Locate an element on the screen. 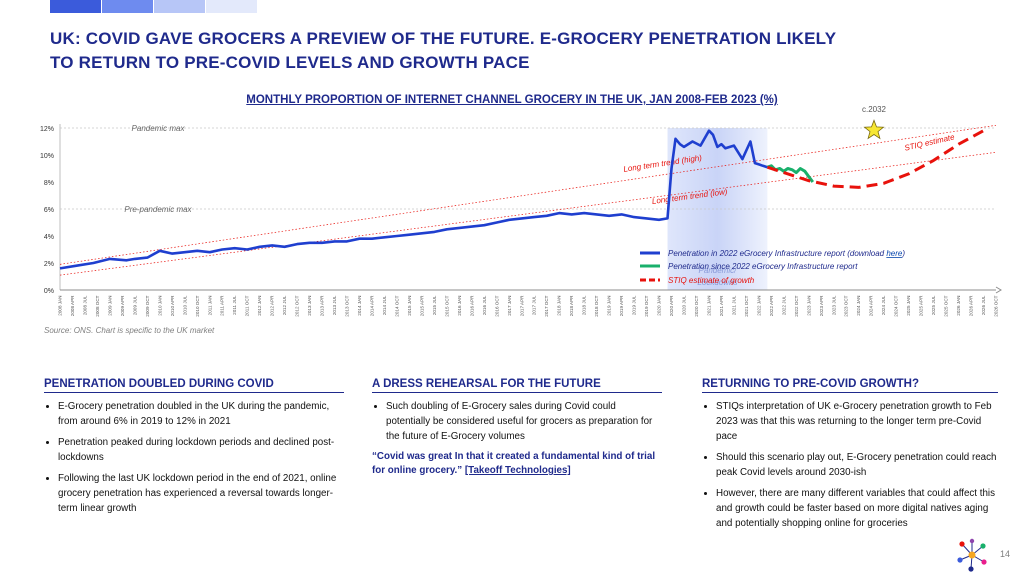 The height and width of the screenshot is (577, 1024). y-tick-label: 4% is located at coordinates (49, 237).